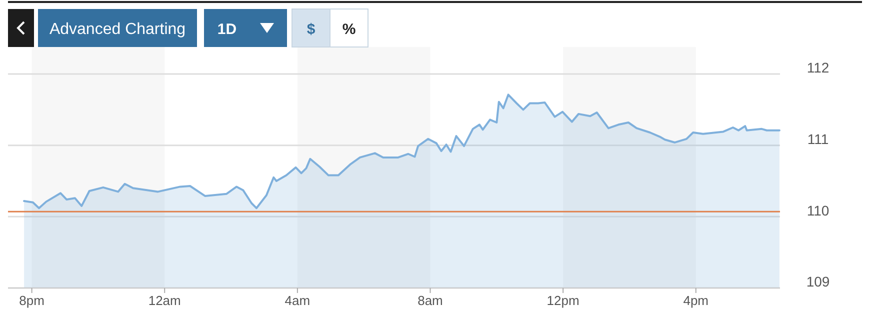 The width and height of the screenshot is (870, 328). Describe the element at coordinates (563, 300) in the screenshot. I see `x-tick-label: 12pm` at that location.